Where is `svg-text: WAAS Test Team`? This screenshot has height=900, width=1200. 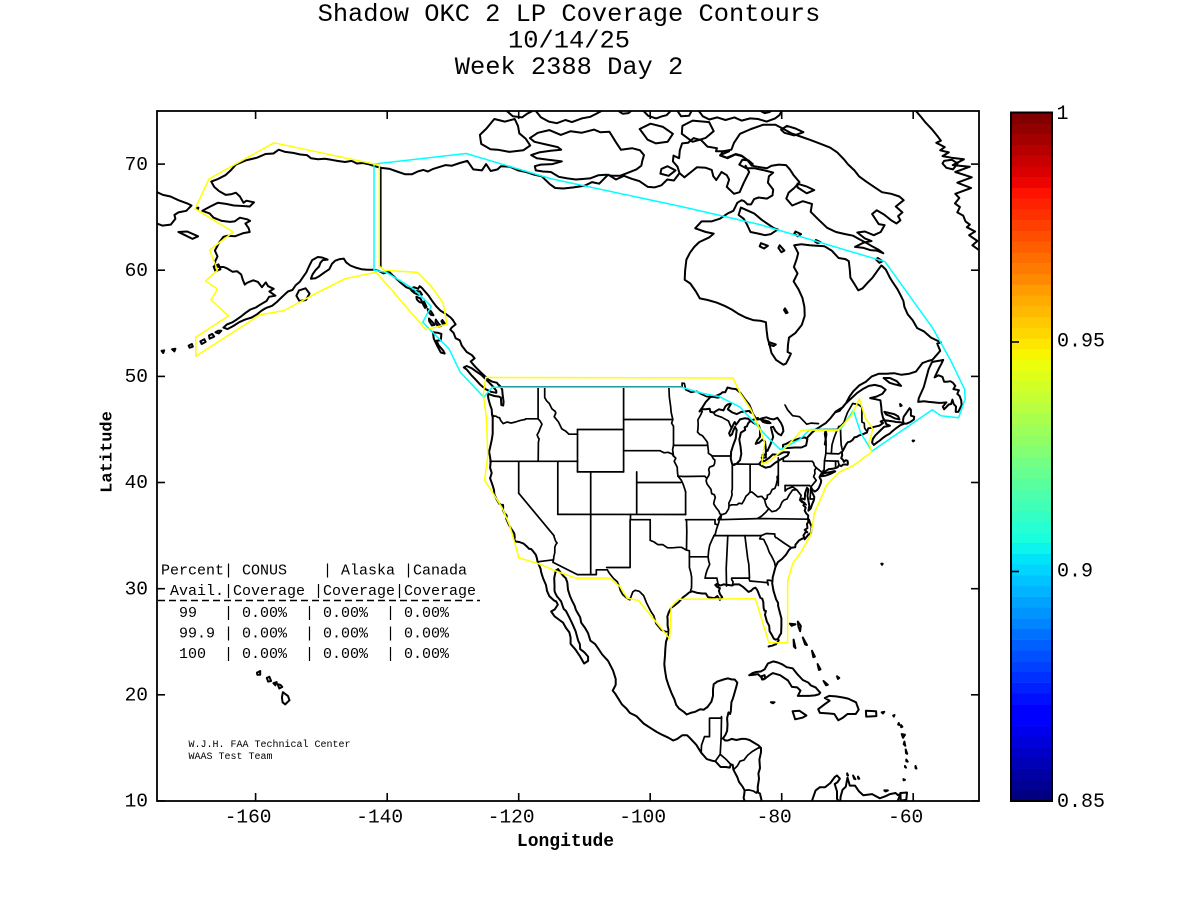 svg-text: WAAS Test Team is located at coordinates (231, 757).